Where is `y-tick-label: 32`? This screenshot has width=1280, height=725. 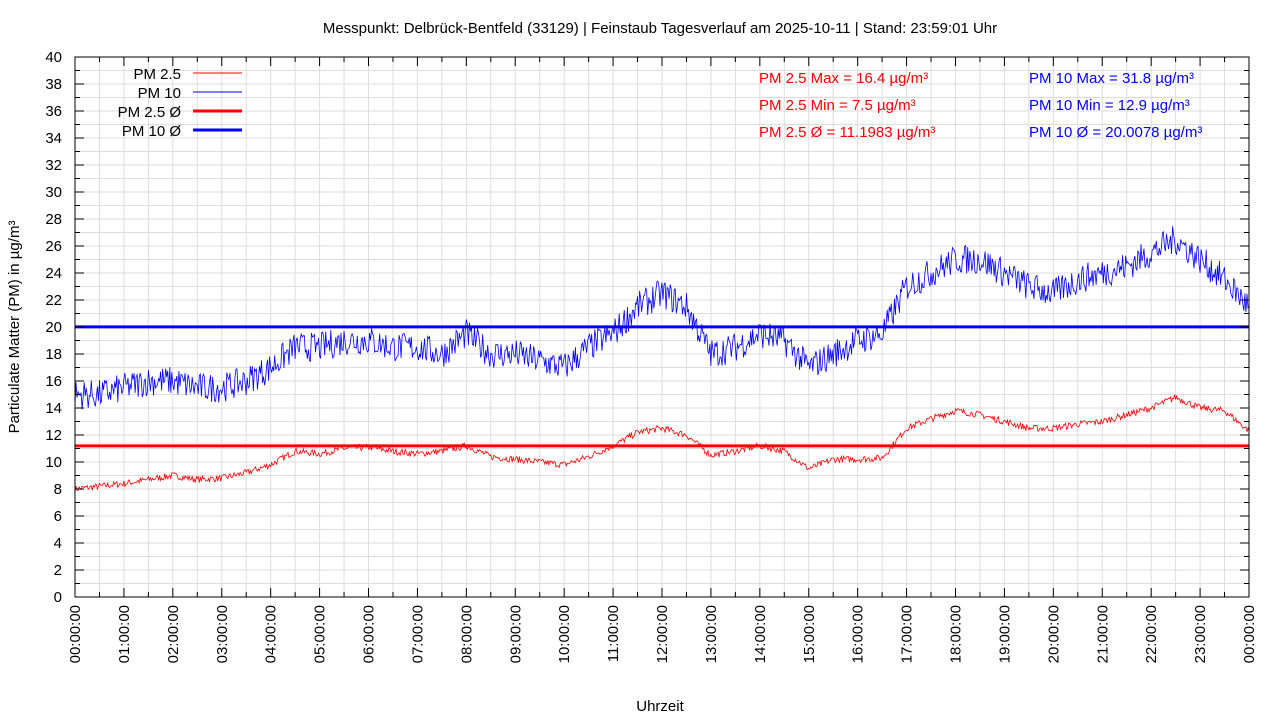
y-tick-label: 32 is located at coordinates (53, 165).